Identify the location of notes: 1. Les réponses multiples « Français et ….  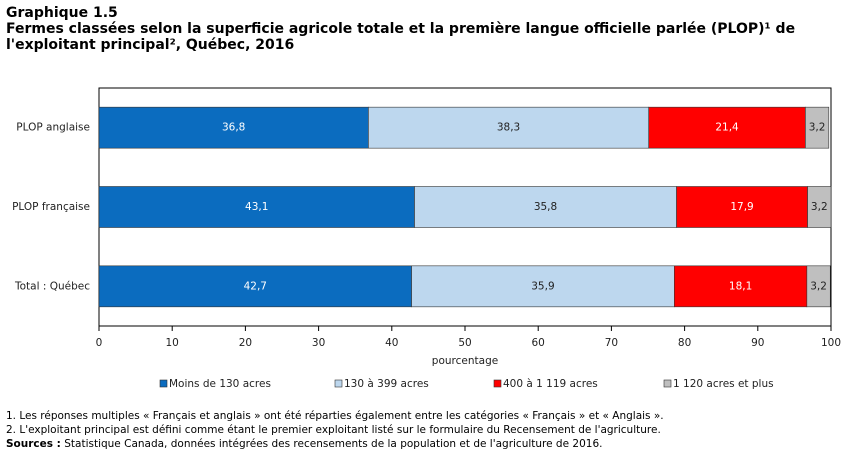
(335, 430).